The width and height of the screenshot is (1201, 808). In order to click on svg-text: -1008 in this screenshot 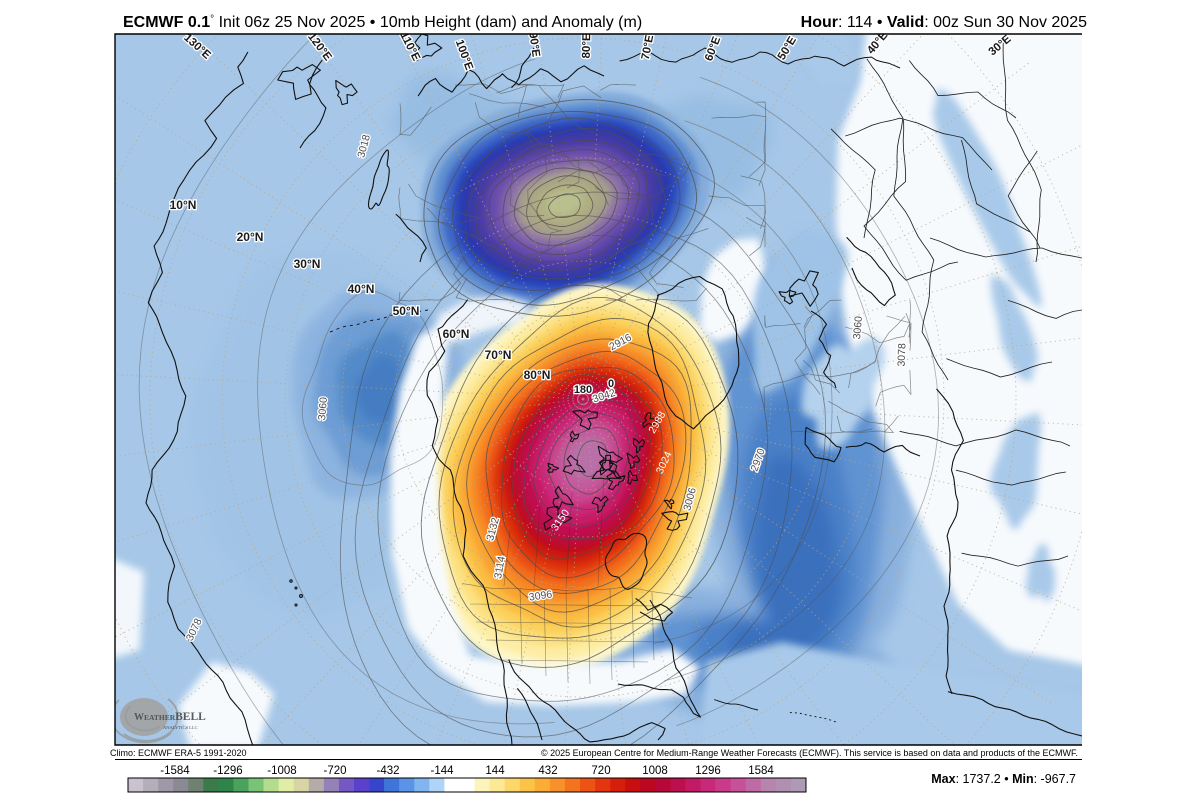, I will do `click(281, 771)`.